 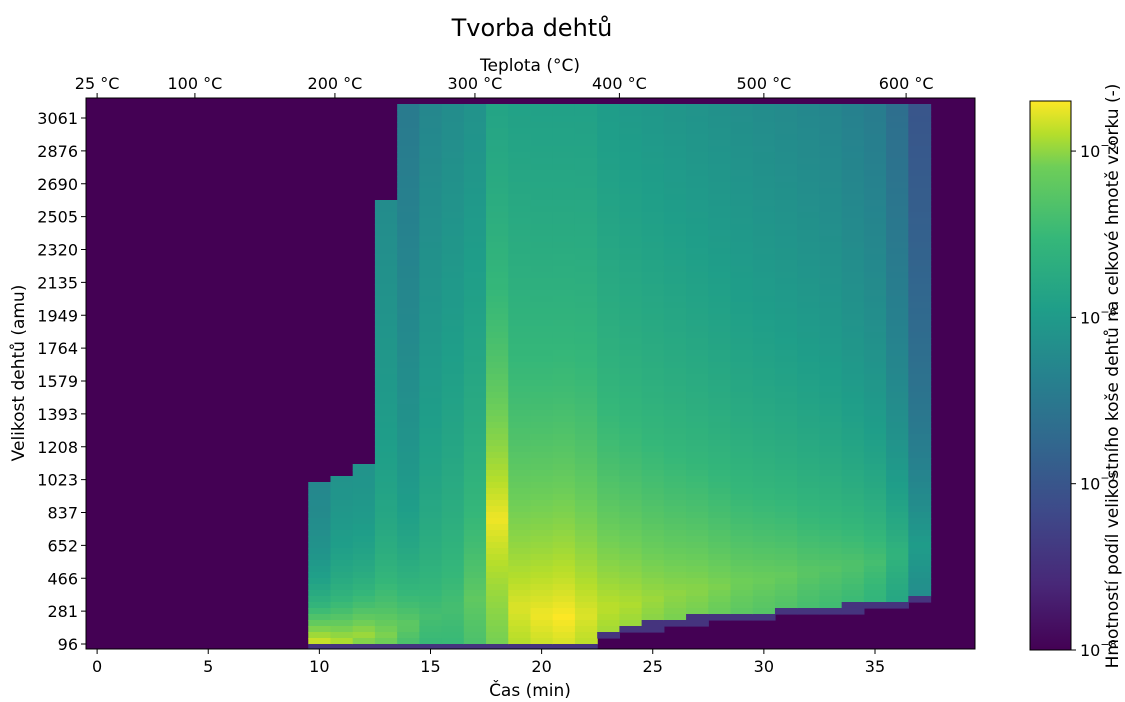 What do you see at coordinates (1098, 483) in the screenshot?
I see `colorbar-tick-label: 10−7` at bounding box center [1098, 483].